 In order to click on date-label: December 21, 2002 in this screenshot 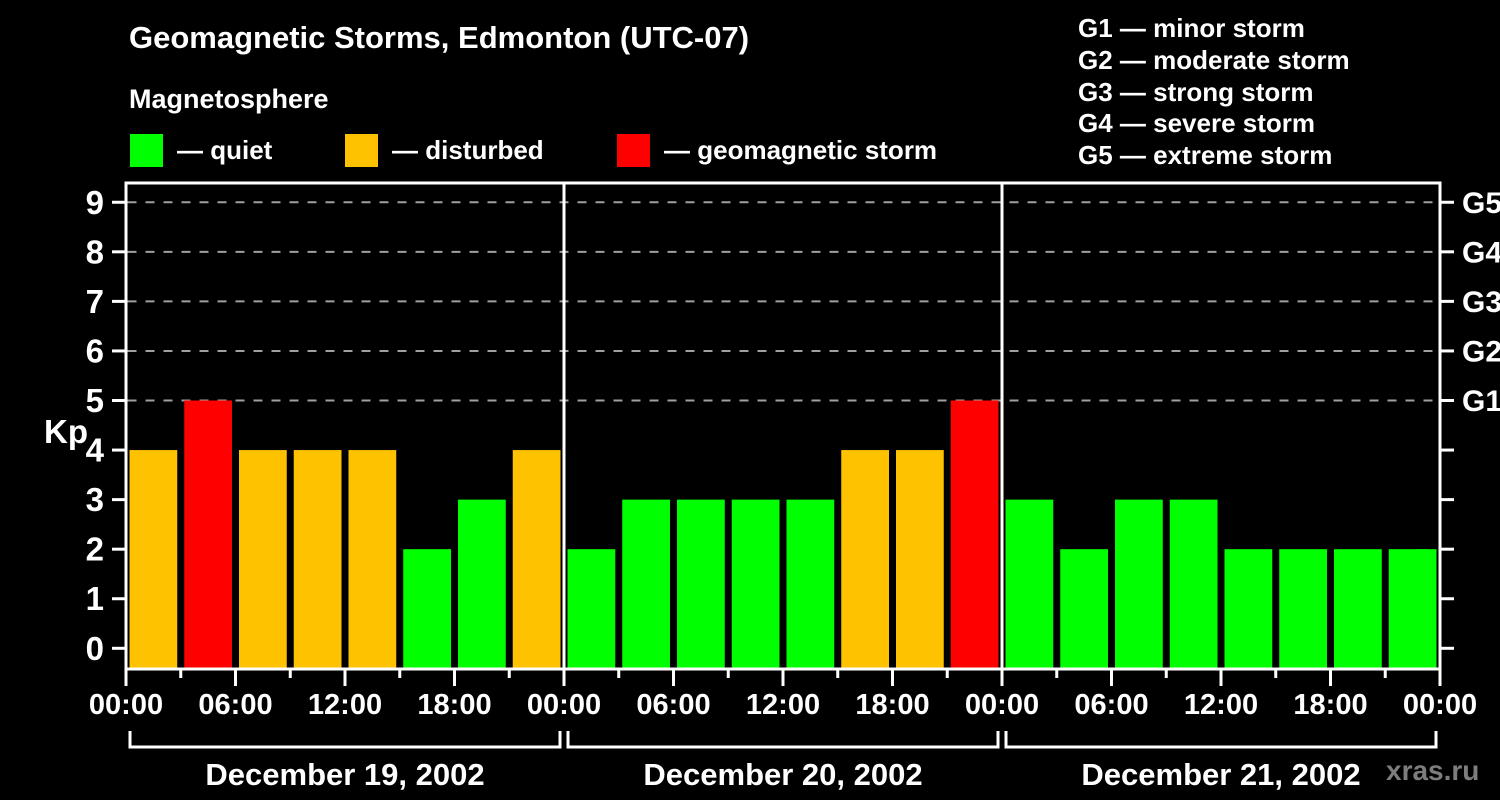, I will do `click(1220, 774)`.